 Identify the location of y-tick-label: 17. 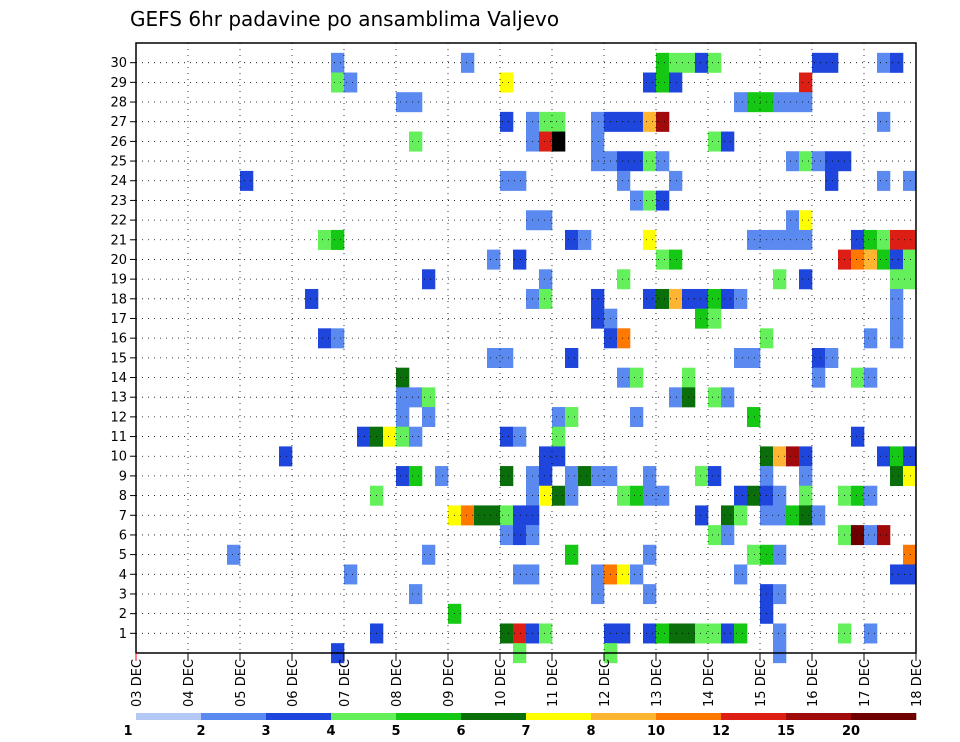
(118, 319).